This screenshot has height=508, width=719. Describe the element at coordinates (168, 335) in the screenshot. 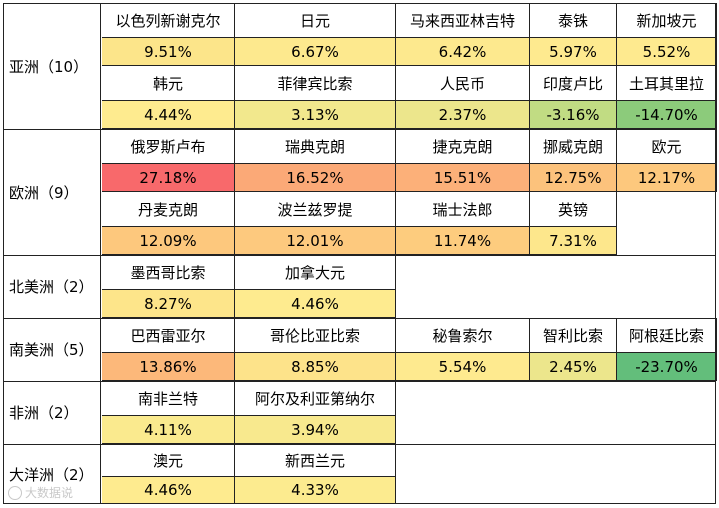

I see `currency-name: 巴西雷亚尔` at that location.